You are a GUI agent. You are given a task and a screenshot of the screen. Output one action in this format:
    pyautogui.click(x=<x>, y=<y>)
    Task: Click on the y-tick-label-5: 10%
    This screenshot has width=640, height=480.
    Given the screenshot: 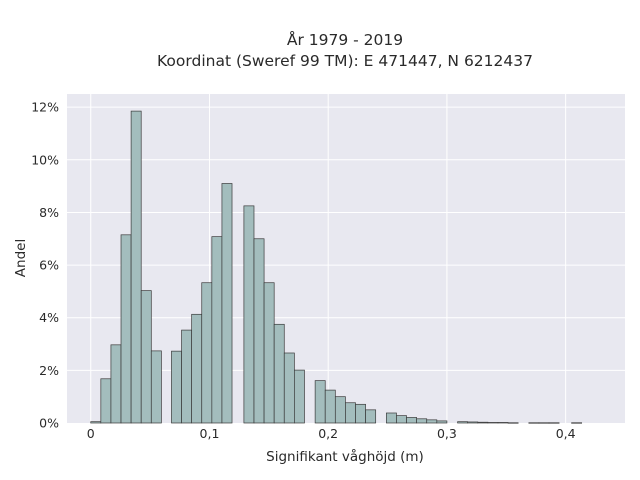 What is the action you would take?
    pyautogui.click(x=45, y=159)
    